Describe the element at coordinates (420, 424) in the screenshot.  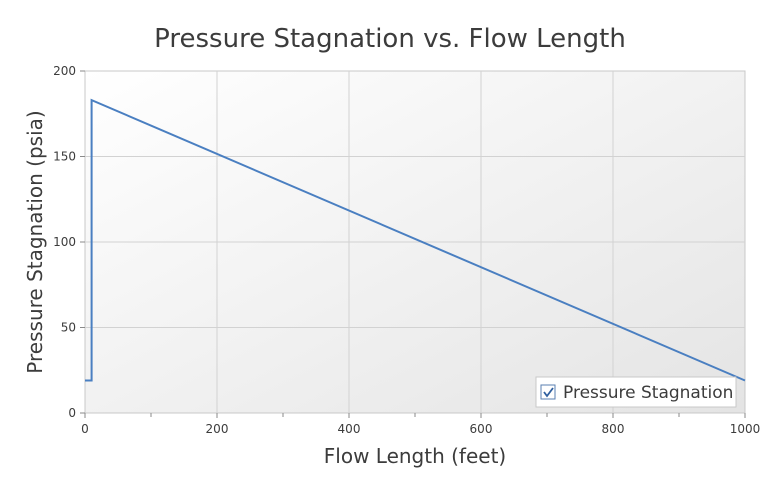
I see `x-axis-ticks: 0 200 400 600 800 1000` at that location.